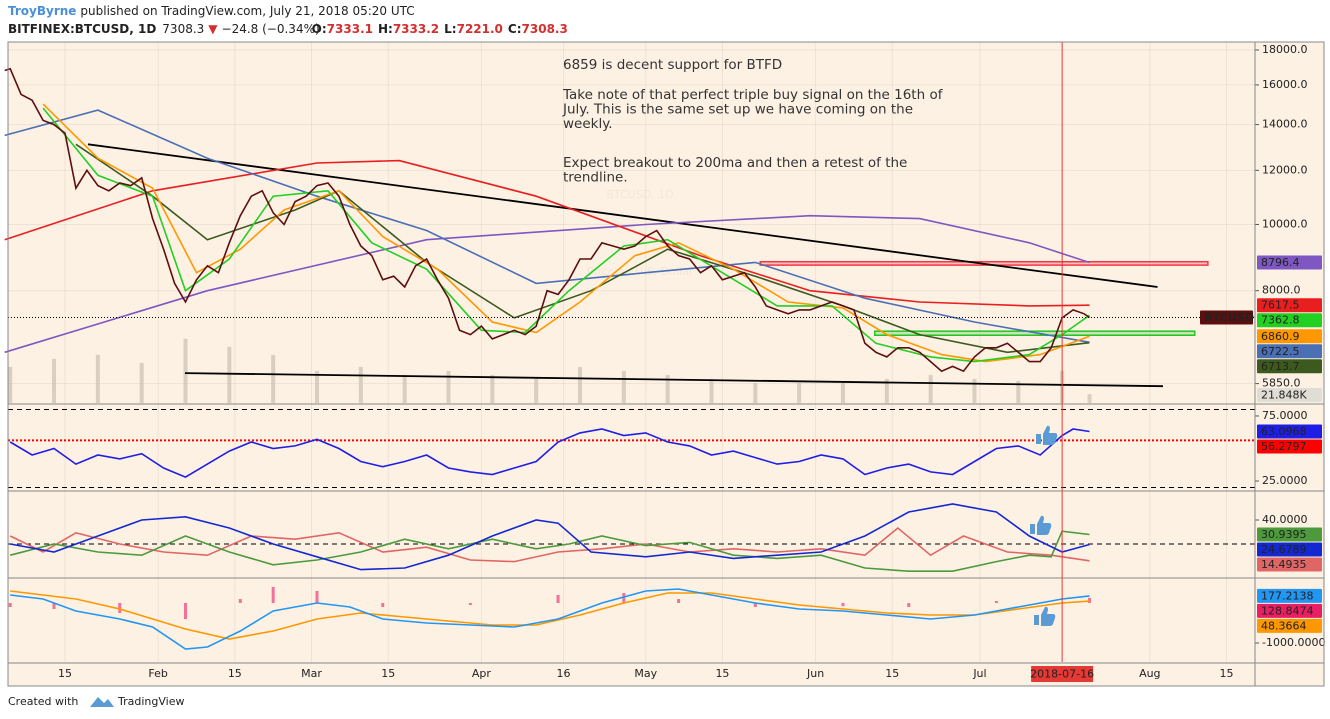  Describe the element at coordinates (640, 271) in the screenshot. I see `watermark-description: Bitcoin / U.S. Dollar` at that location.